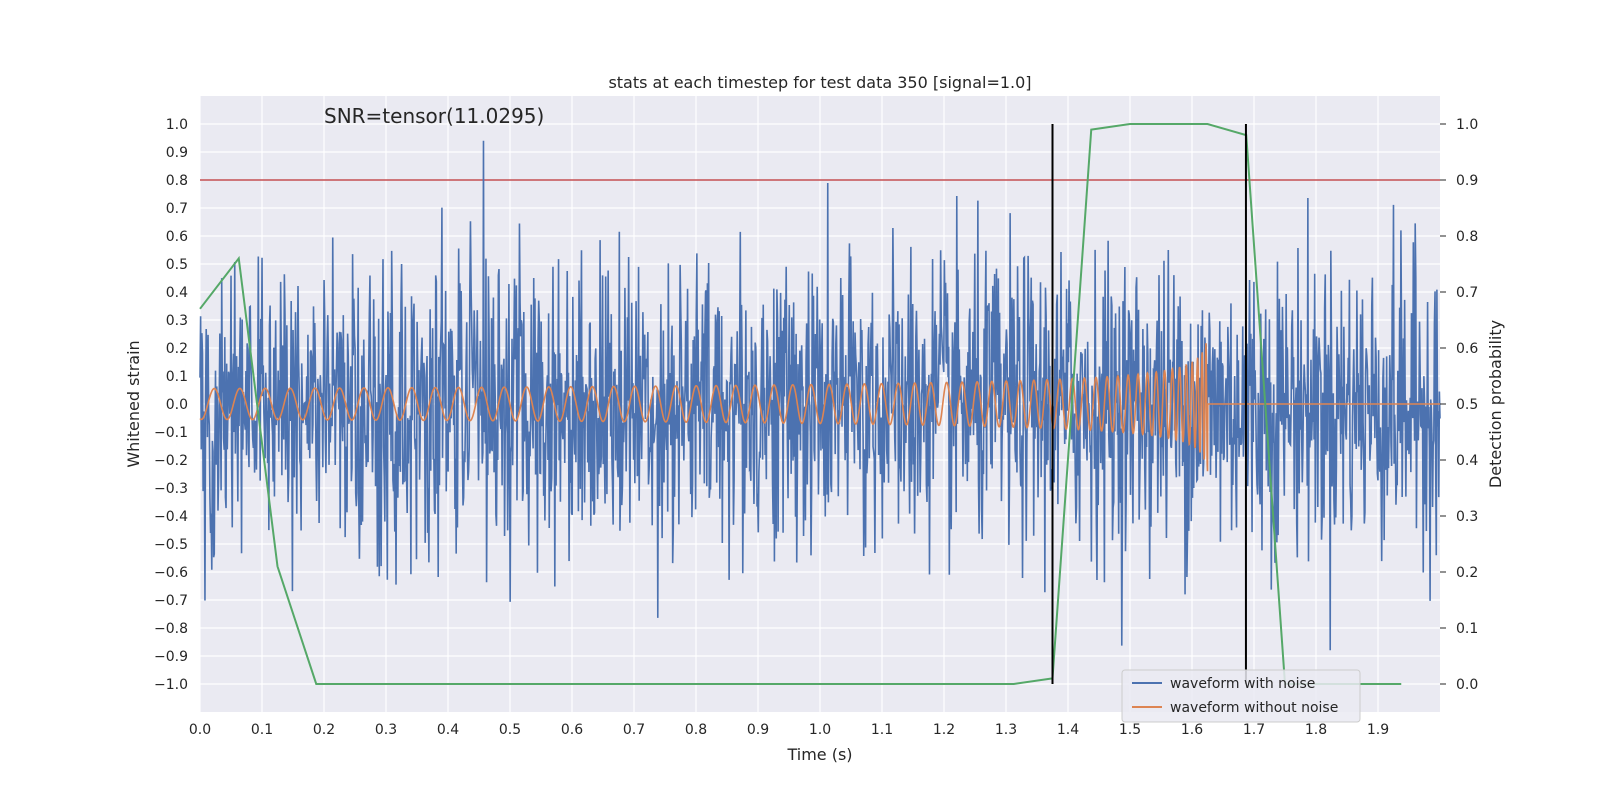 The image size is (1600, 800). Describe the element at coordinates (177, 181) in the screenshot. I see `y-tick-label: 0.8` at that location.